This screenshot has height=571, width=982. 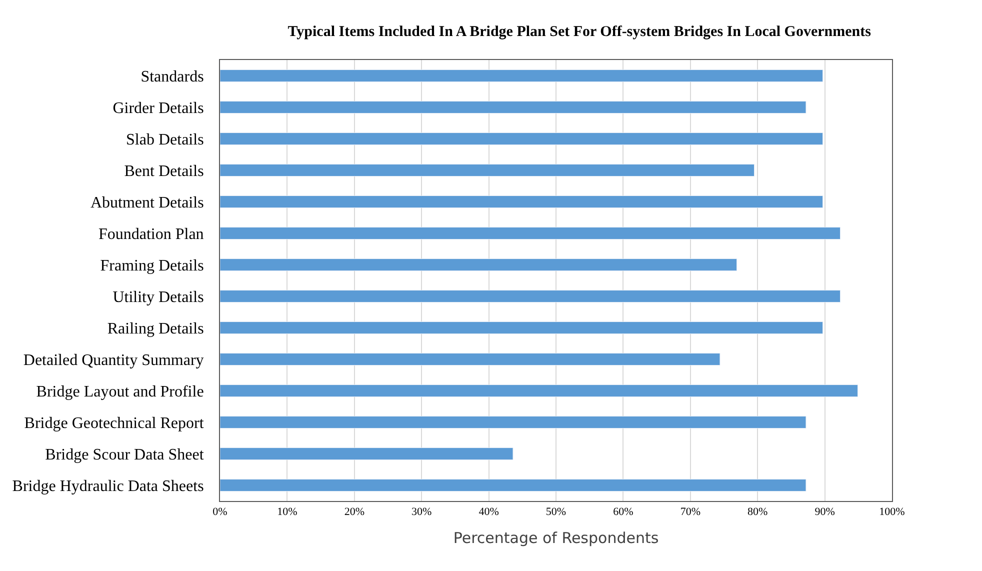 I want to click on x-tick-label: 20%, so click(x=354, y=512).